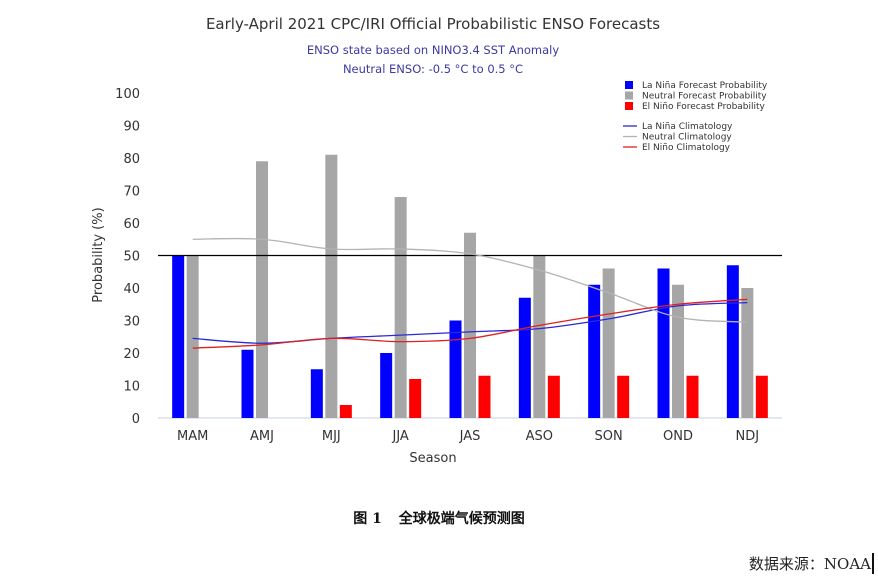 The height and width of the screenshot is (581, 878). Describe the element at coordinates (470, 436) in the screenshot. I see `x-tick-label: JAS` at that location.